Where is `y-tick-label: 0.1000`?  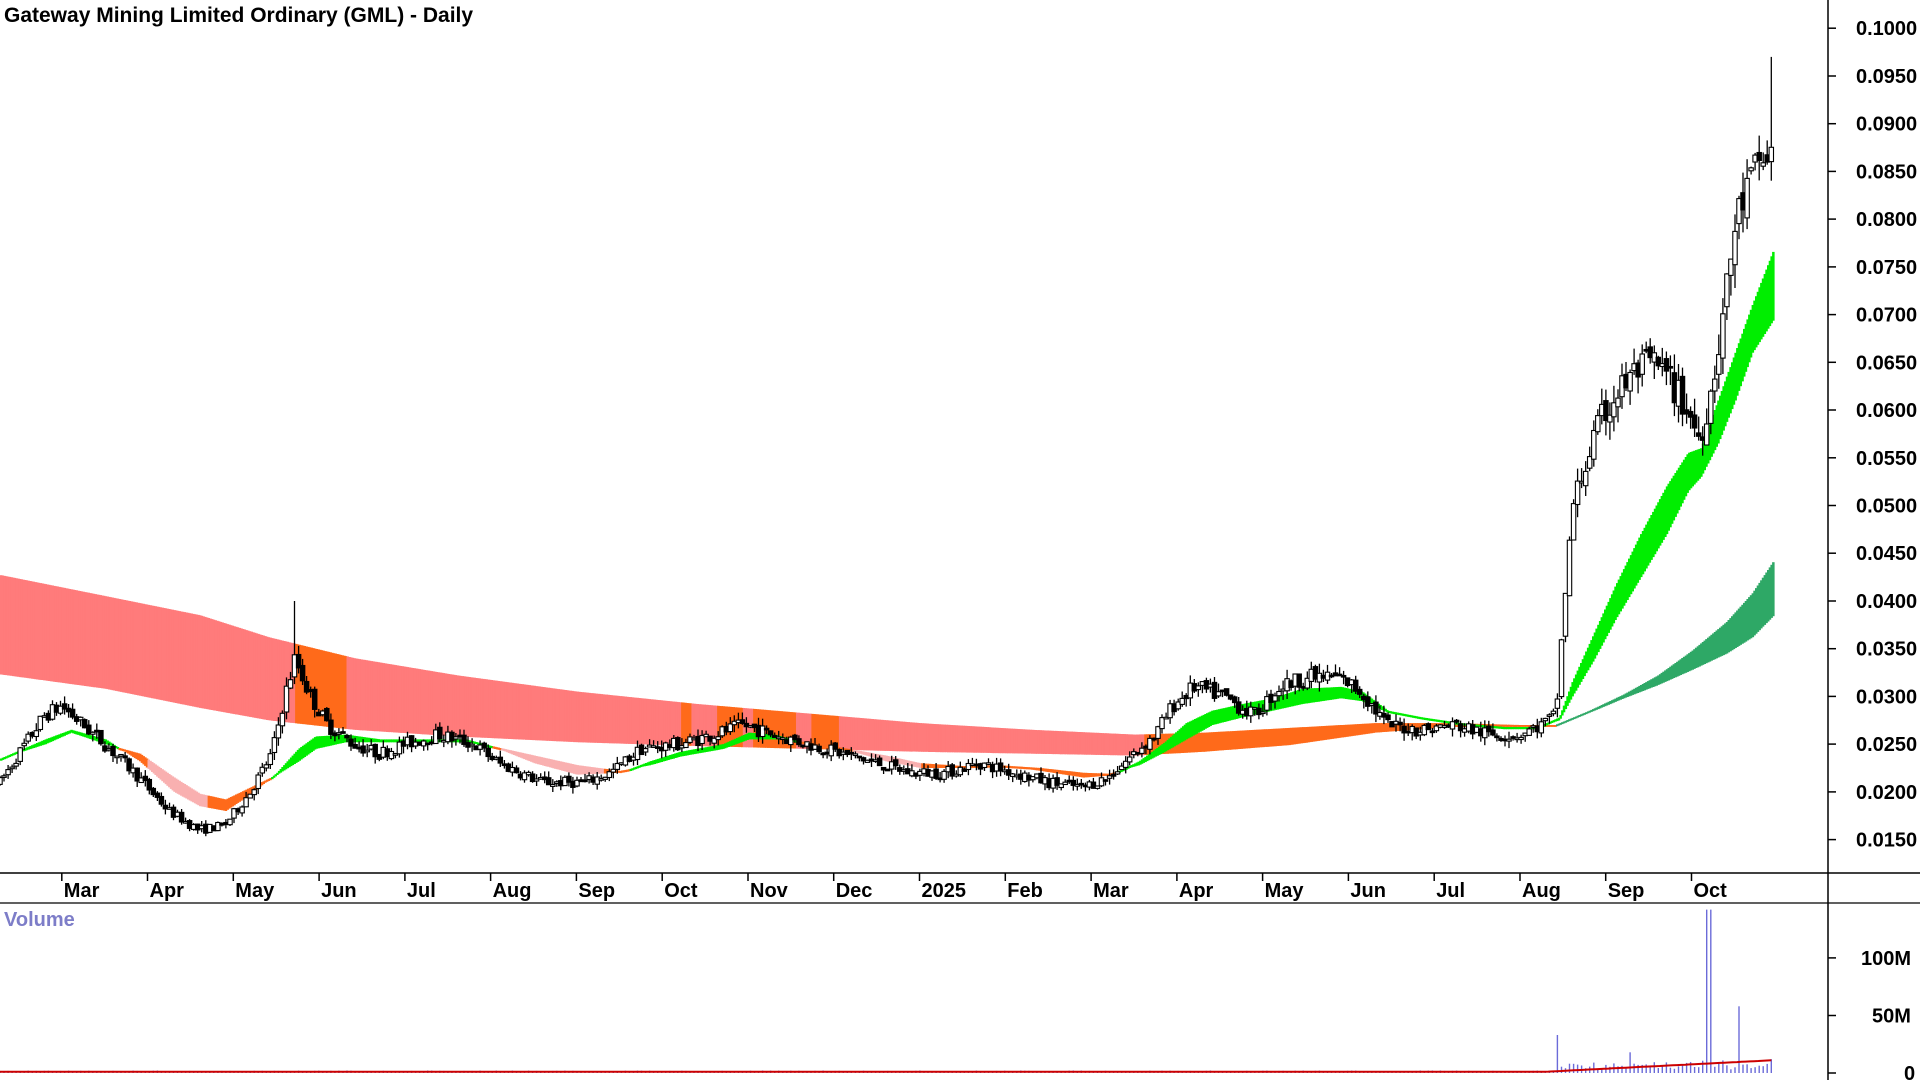 y-tick-label: 0.1000 is located at coordinates (1886, 29).